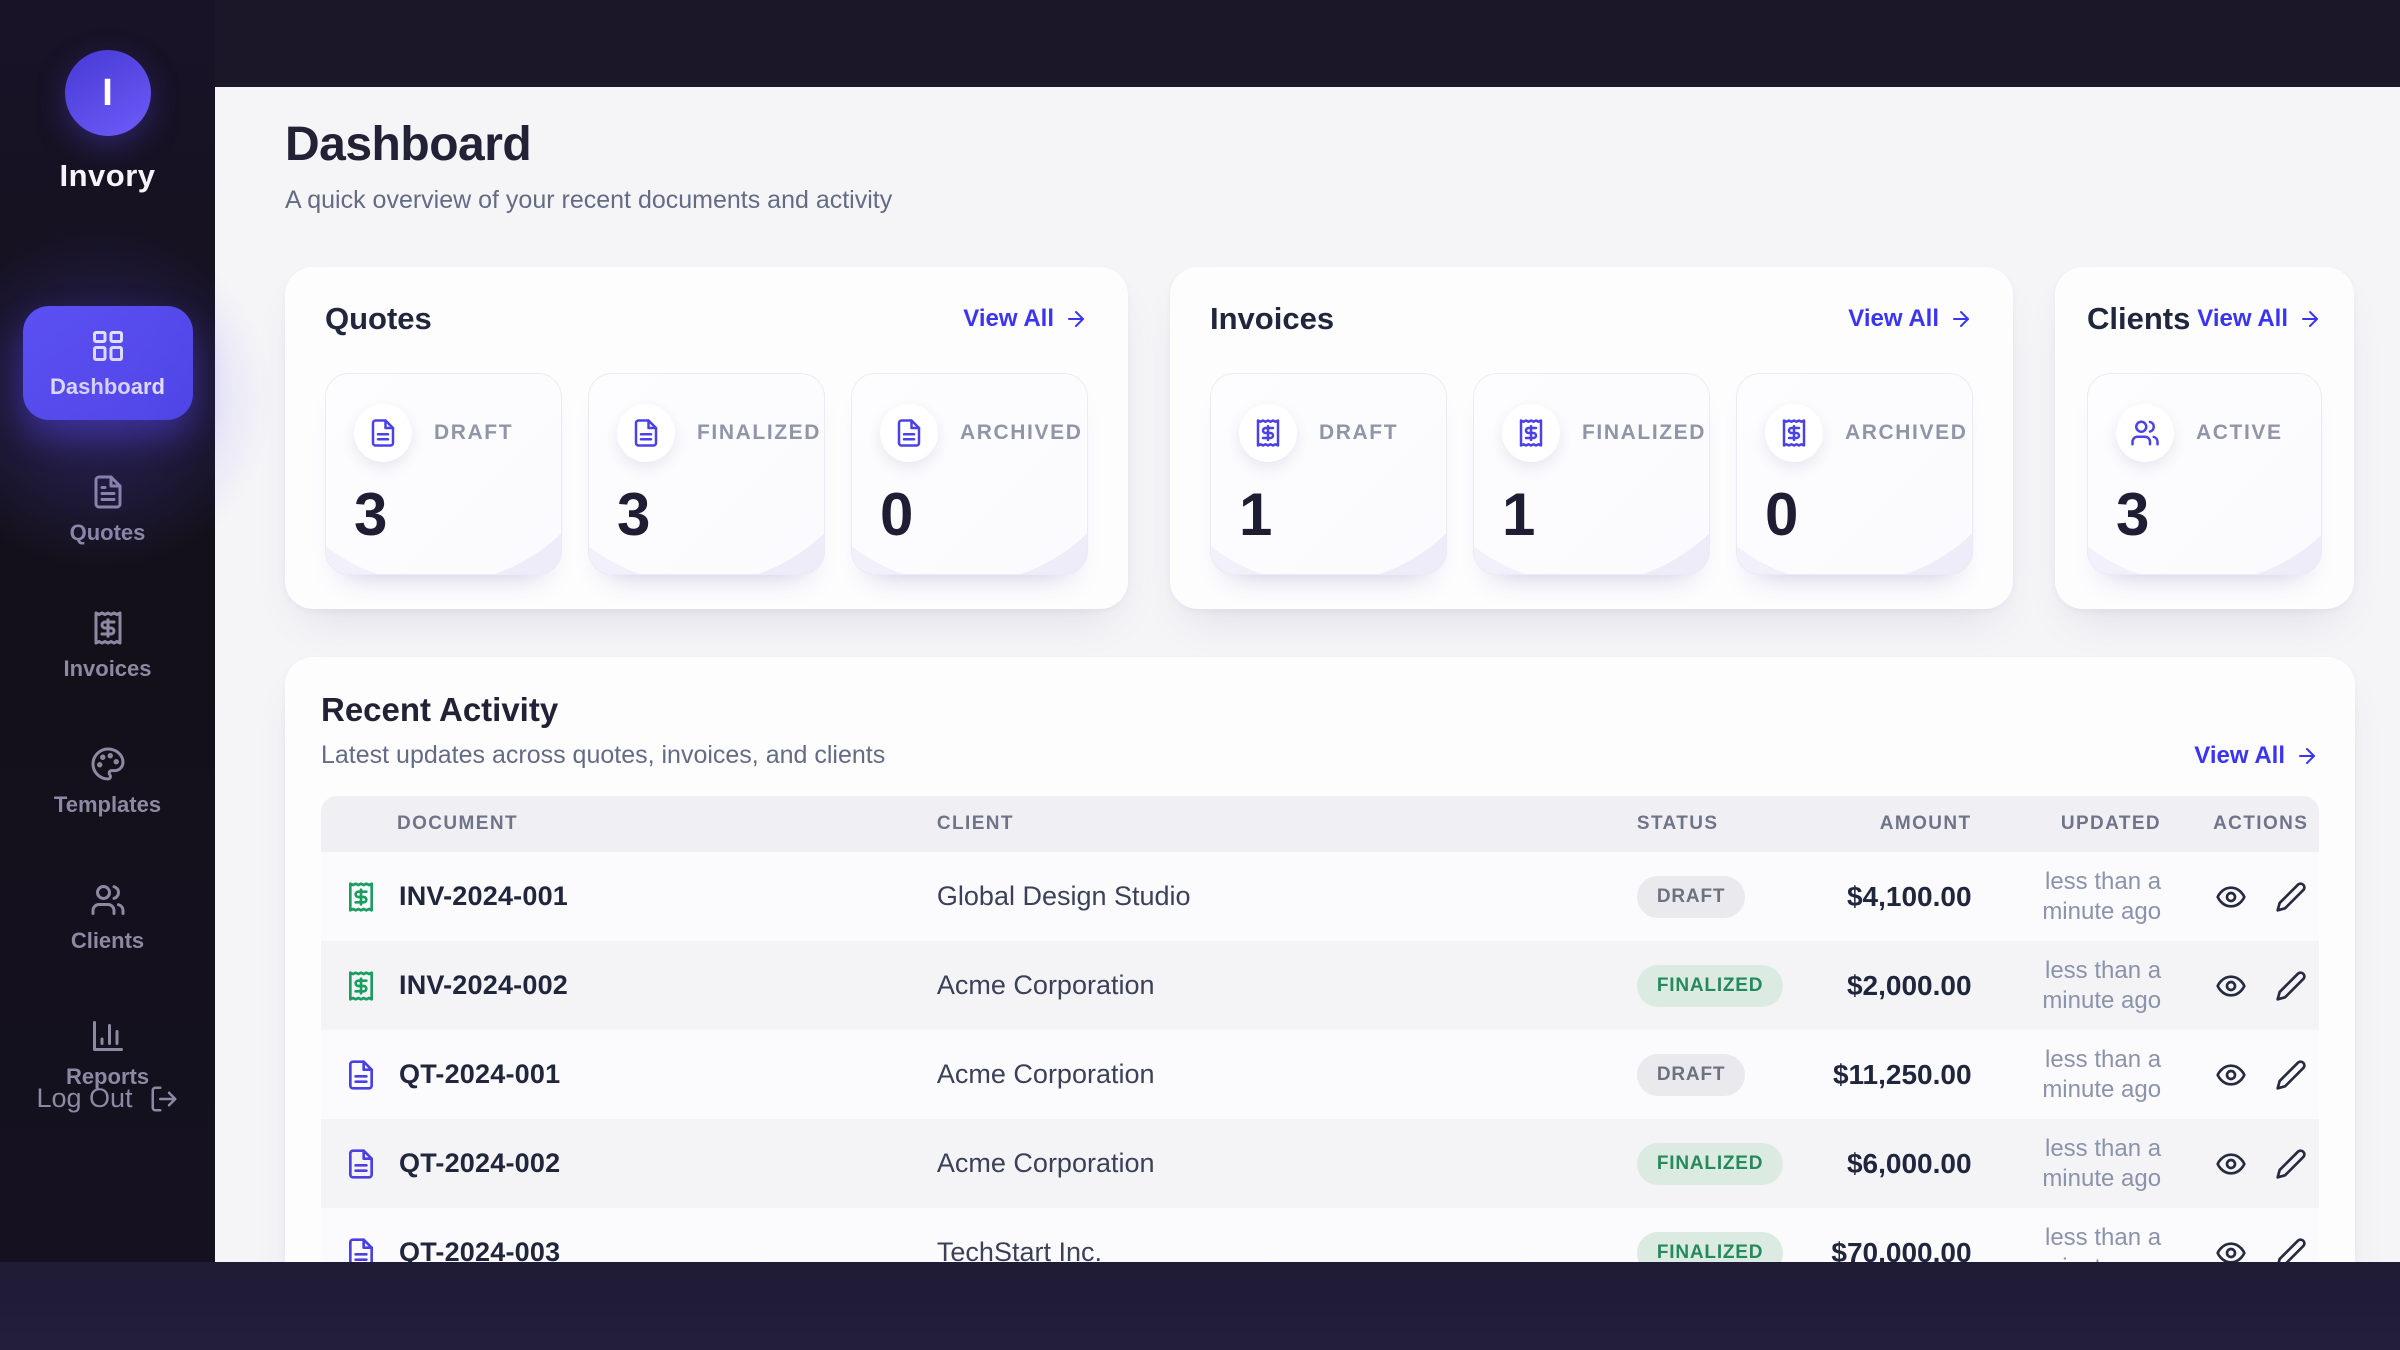 The width and height of the screenshot is (2400, 1350). I want to click on invoice-icon, so click(361, 985).